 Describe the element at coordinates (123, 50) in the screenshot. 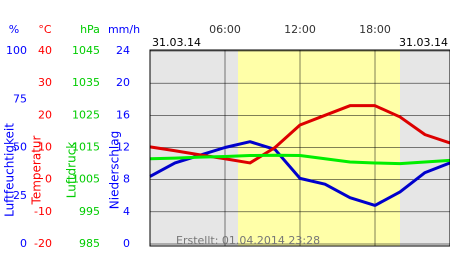

I see `y-tick-label: 24` at that location.